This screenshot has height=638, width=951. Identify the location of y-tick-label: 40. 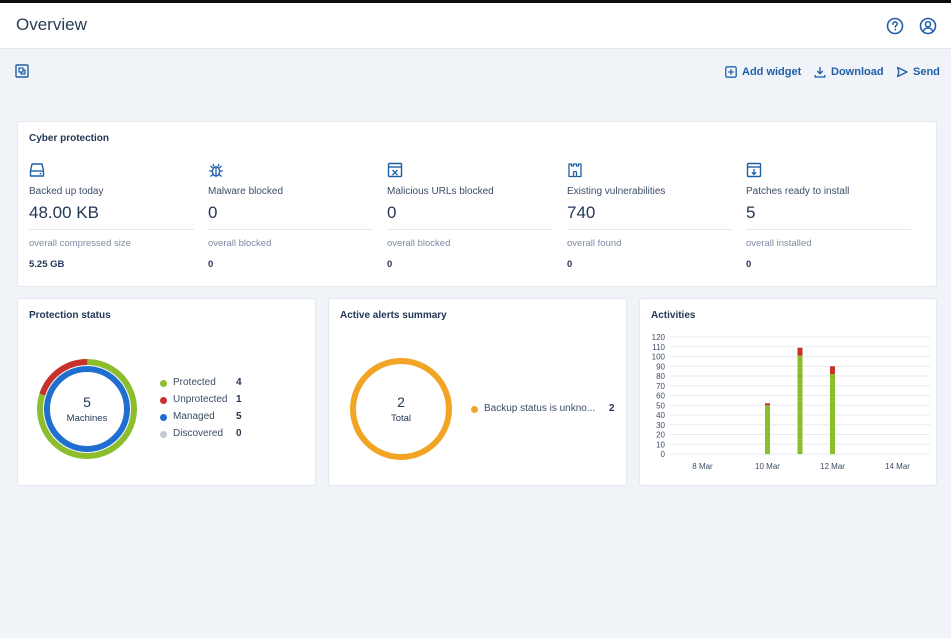
(660, 415).